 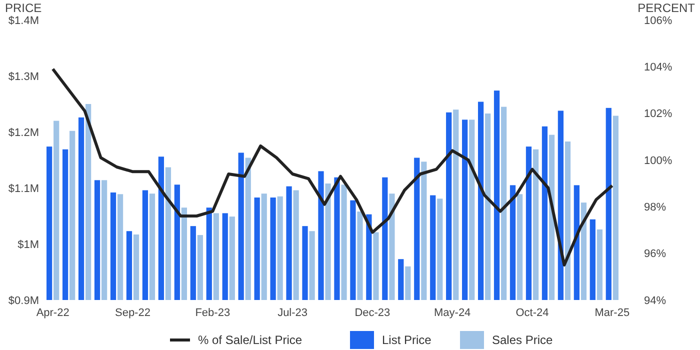 What do you see at coordinates (250, 340) in the screenshot?
I see `legend-label: % of Sale/List Price` at bounding box center [250, 340].